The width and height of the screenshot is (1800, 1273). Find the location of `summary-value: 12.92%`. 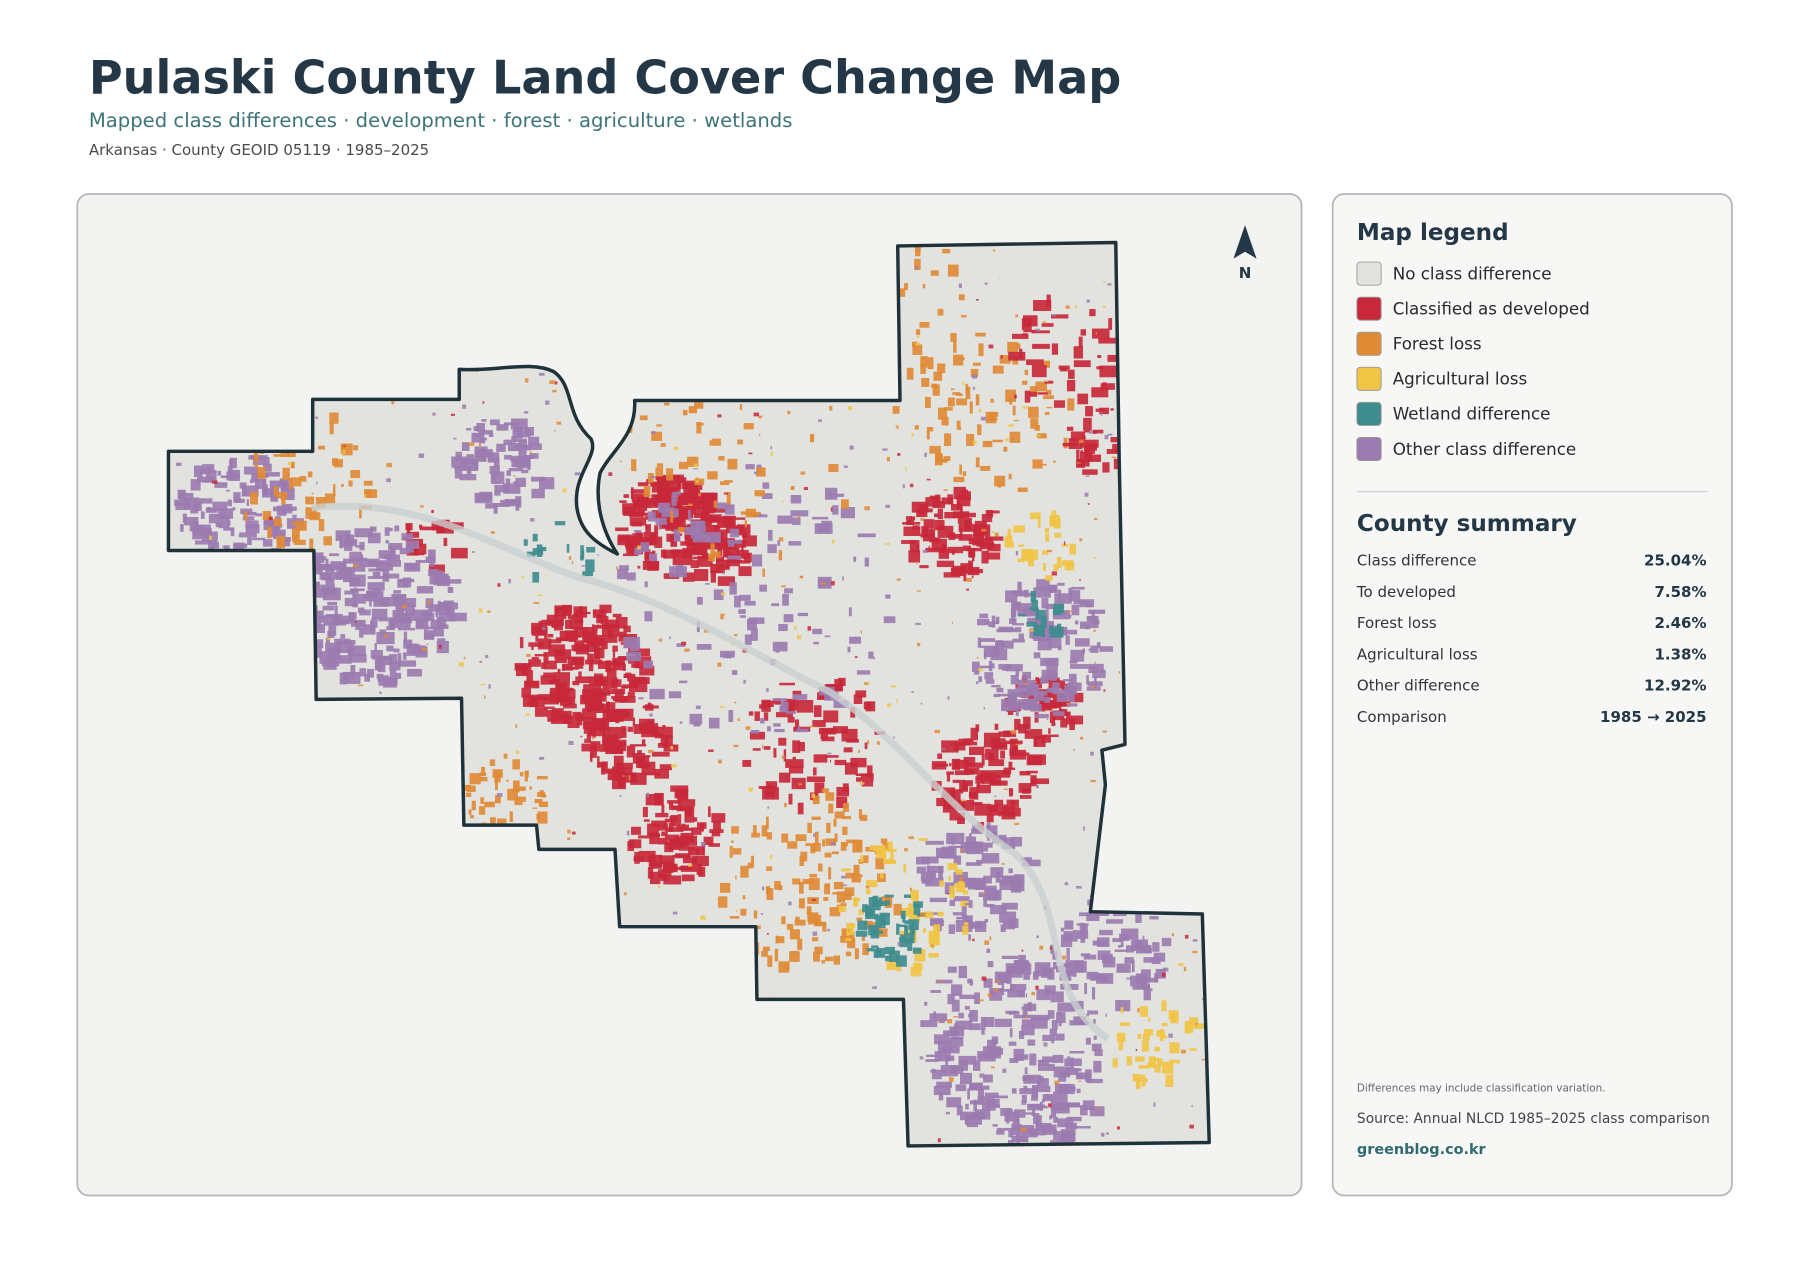

summary-value: 12.92% is located at coordinates (1675, 686).